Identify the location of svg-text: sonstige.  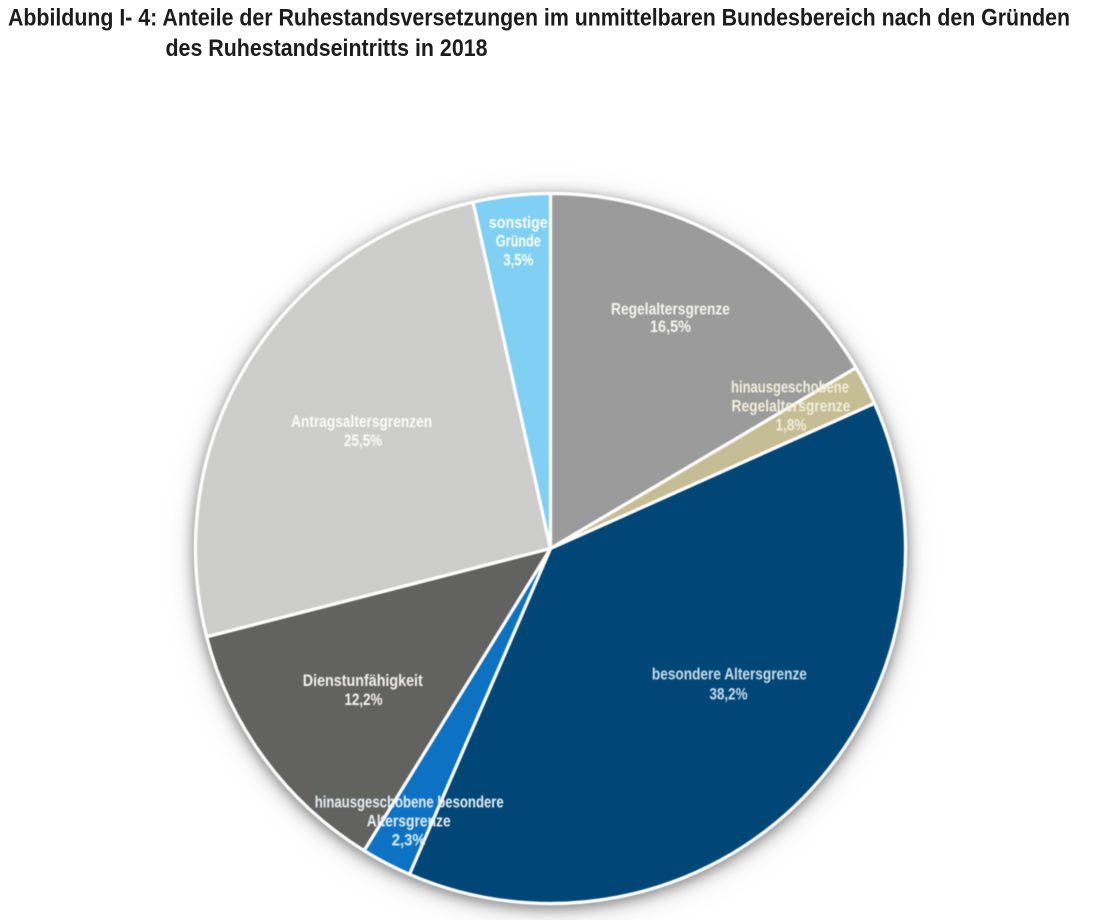
(518, 223).